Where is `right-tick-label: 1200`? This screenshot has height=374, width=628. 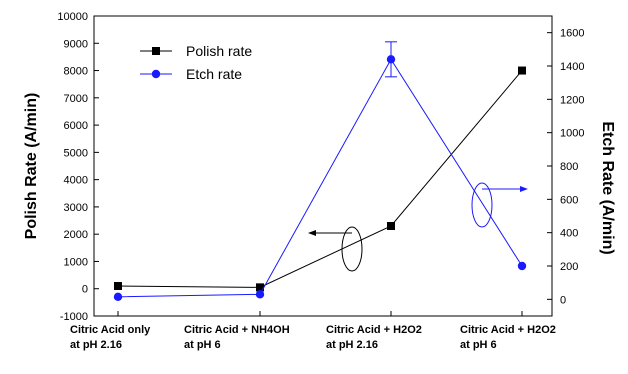
right-tick-label: 1200 is located at coordinates (572, 100).